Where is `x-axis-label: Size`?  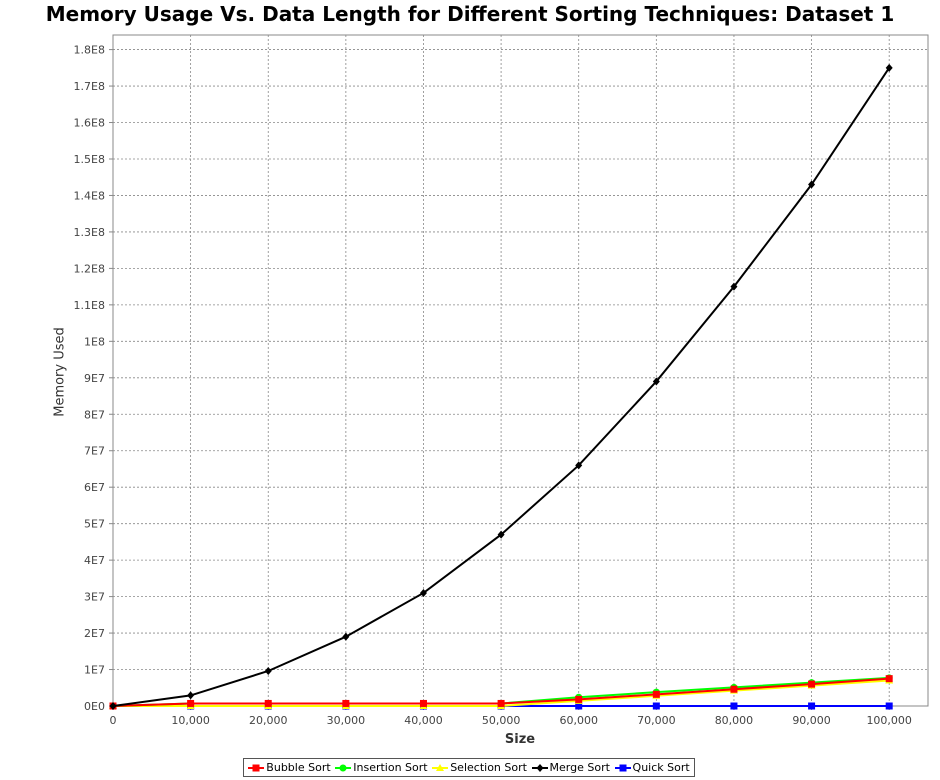 x-axis-label: Size is located at coordinates (520, 739).